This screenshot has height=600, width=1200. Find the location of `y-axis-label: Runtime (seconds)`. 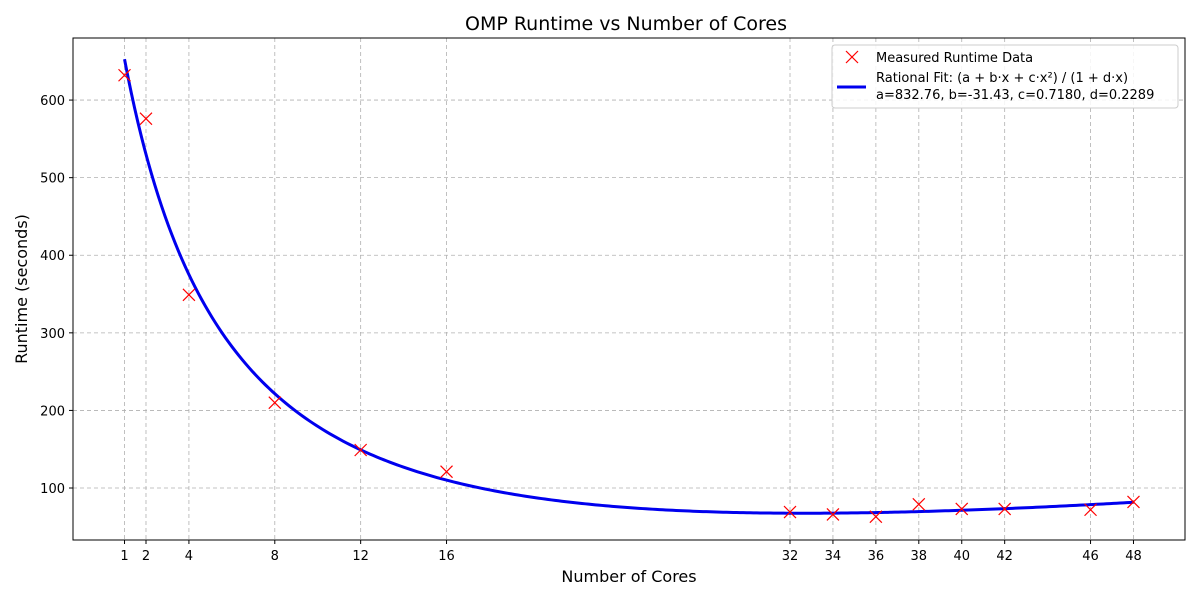

y-axis-label: Runtime (seconds) is located at coordinates (21, 289).